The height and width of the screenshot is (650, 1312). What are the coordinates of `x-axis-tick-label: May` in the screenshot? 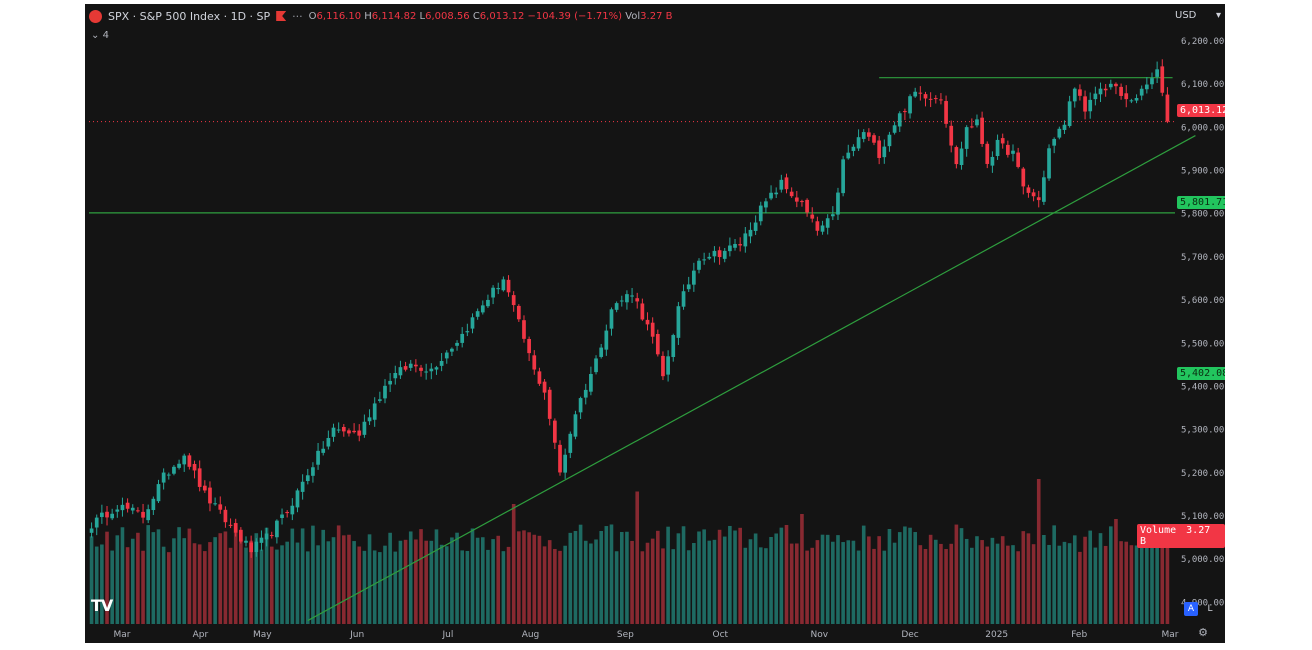 It's located at (262, 635).